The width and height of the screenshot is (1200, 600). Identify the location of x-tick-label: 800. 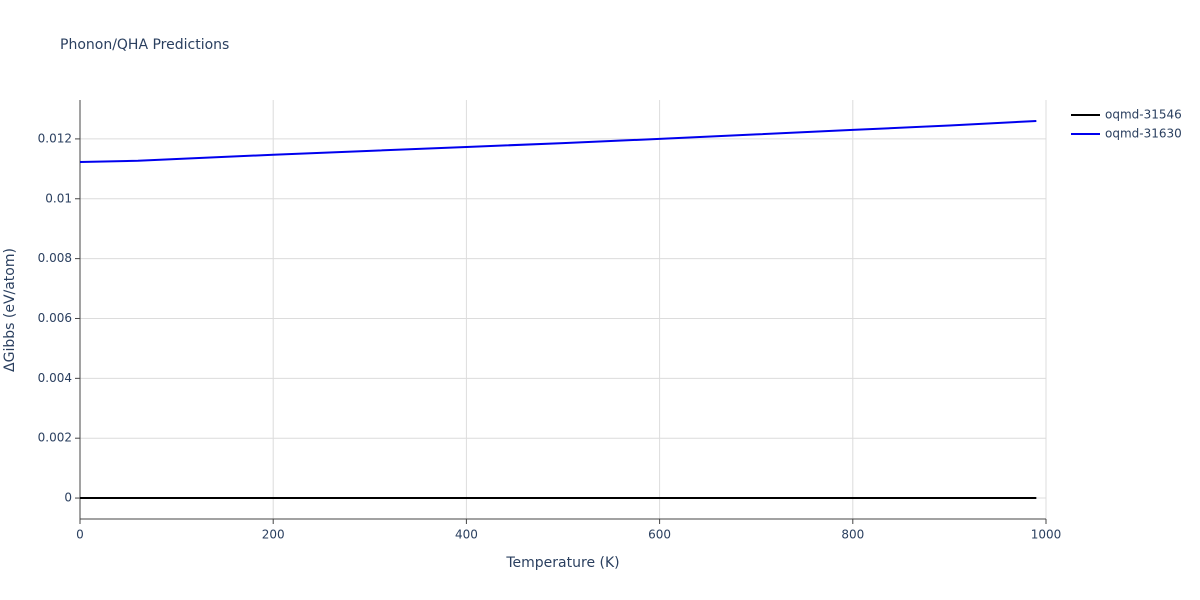
(852, 535).